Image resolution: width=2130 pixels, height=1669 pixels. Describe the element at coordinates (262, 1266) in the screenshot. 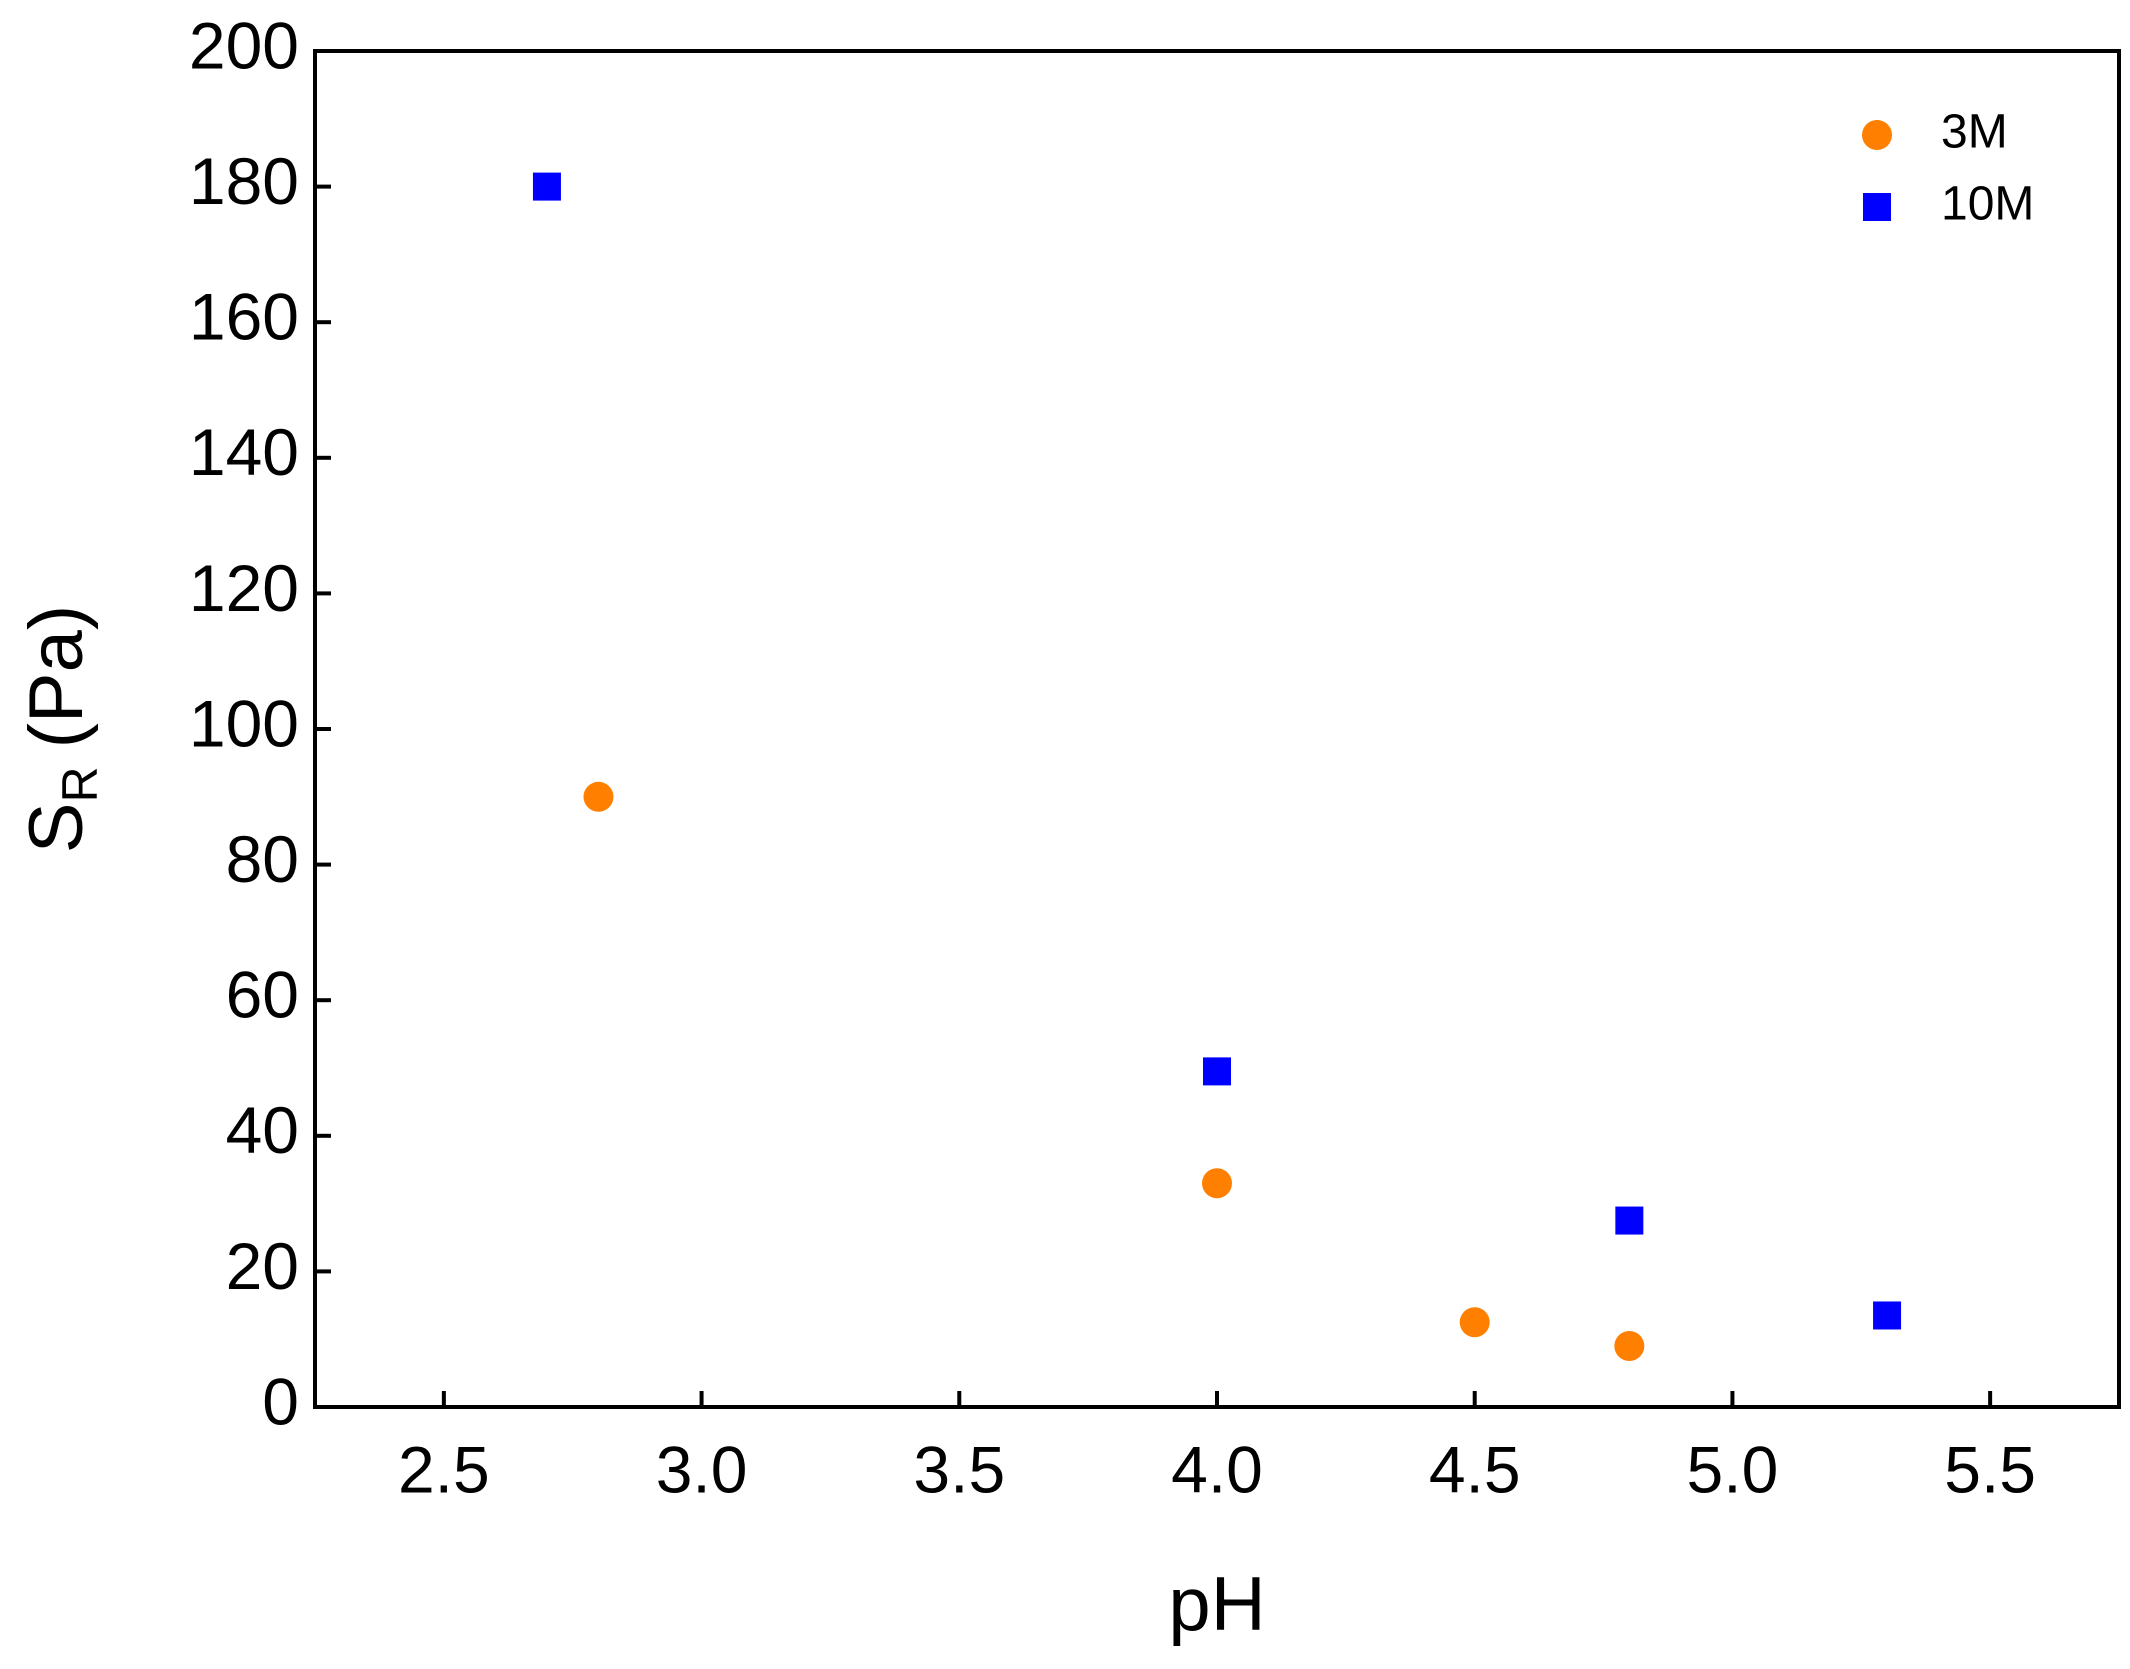

I see `y-tick-label: 20` at that location.